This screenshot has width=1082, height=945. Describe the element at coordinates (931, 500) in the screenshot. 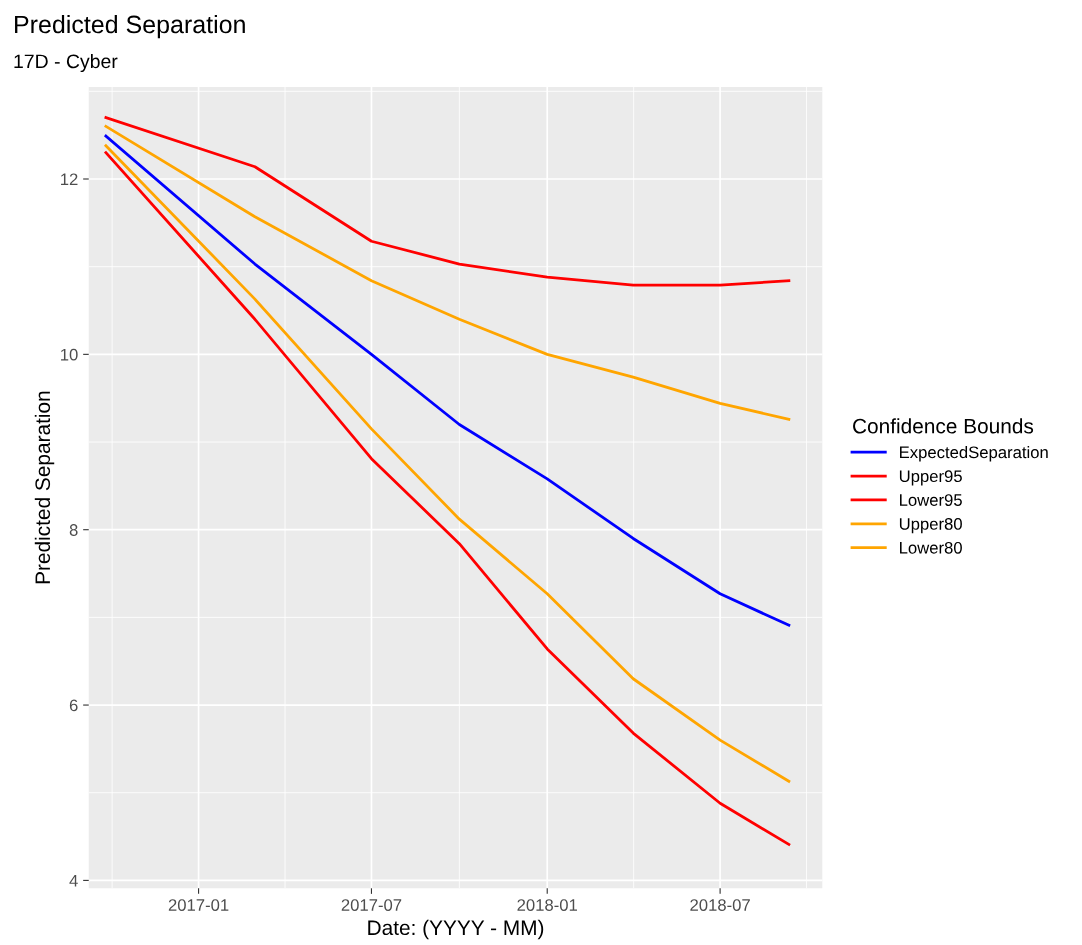

I see `legend-label: Lower95` at that location.